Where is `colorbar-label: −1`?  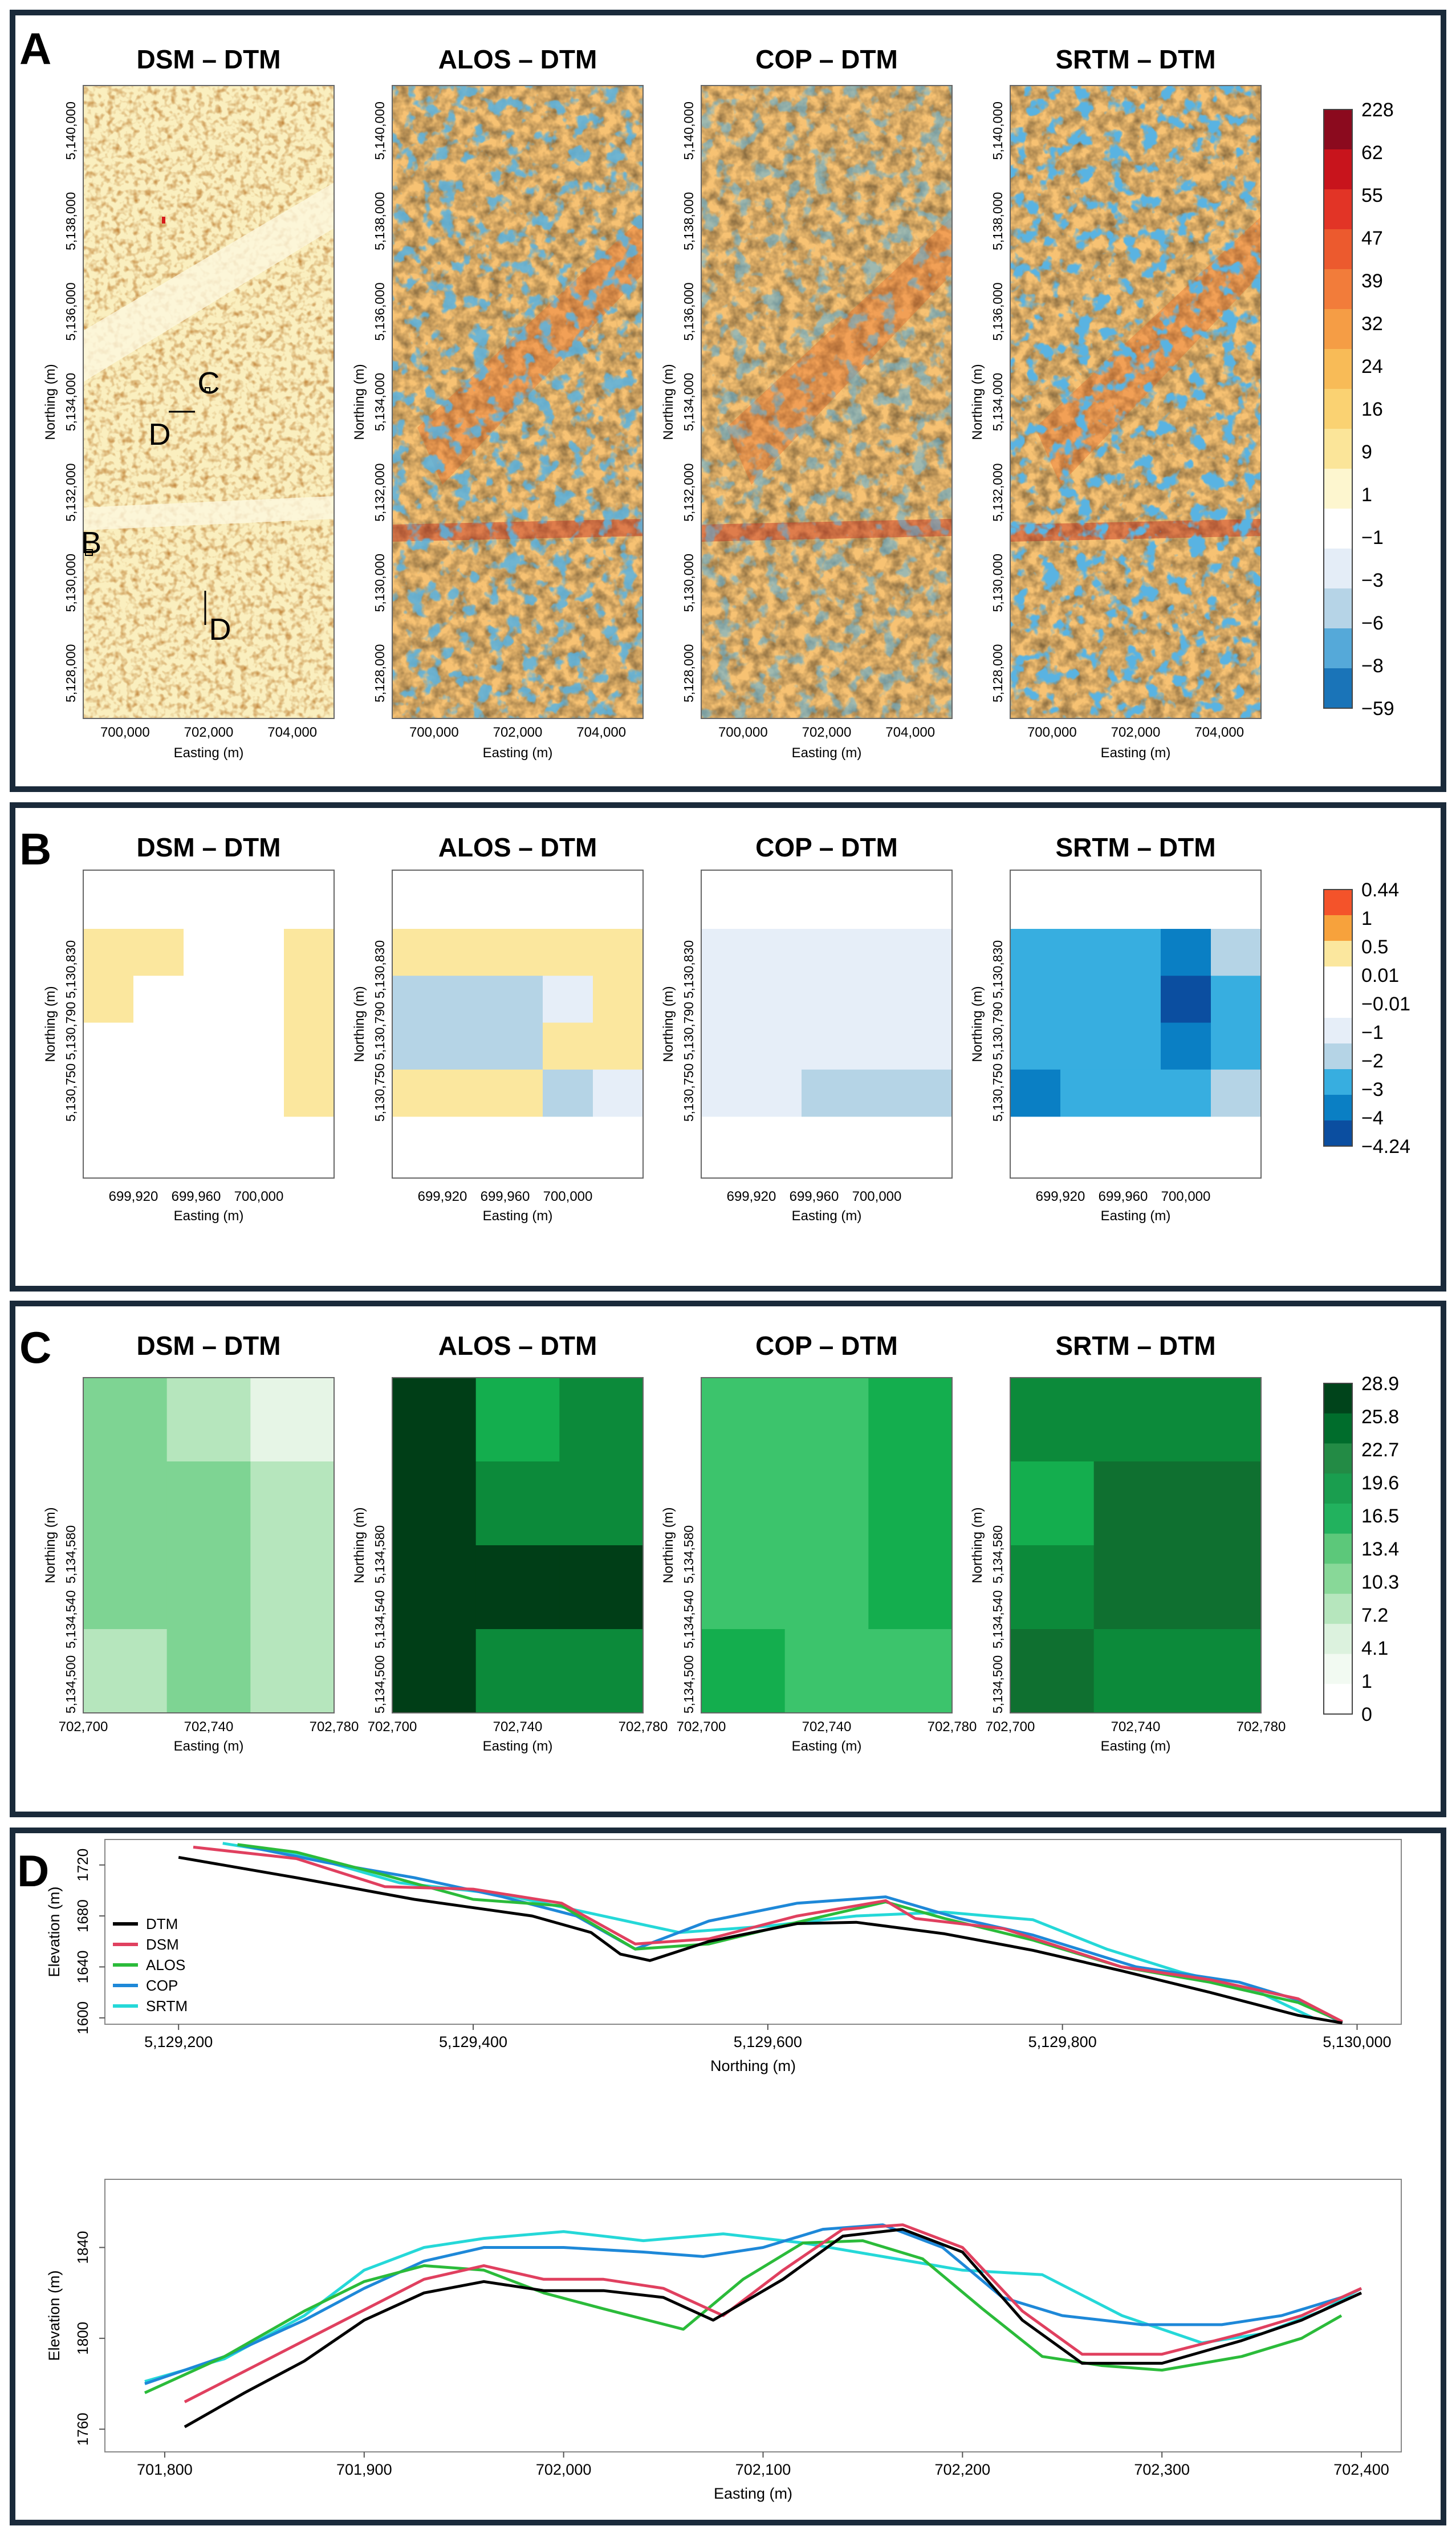 colorbar-label: −1 is located at coordinates (1372, 1032).